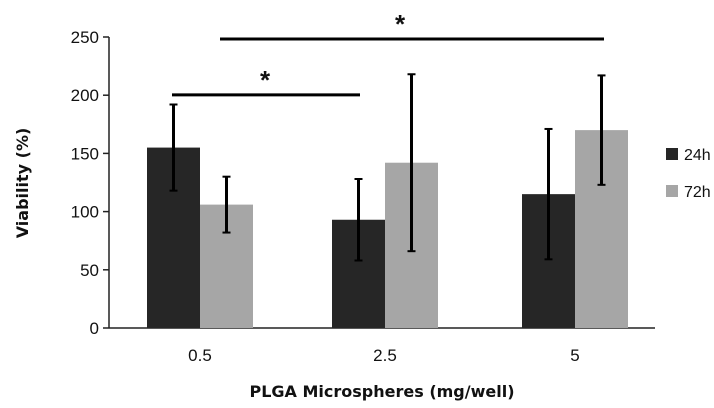  I want to click on legend-swatch-24h, so click(672, 154).